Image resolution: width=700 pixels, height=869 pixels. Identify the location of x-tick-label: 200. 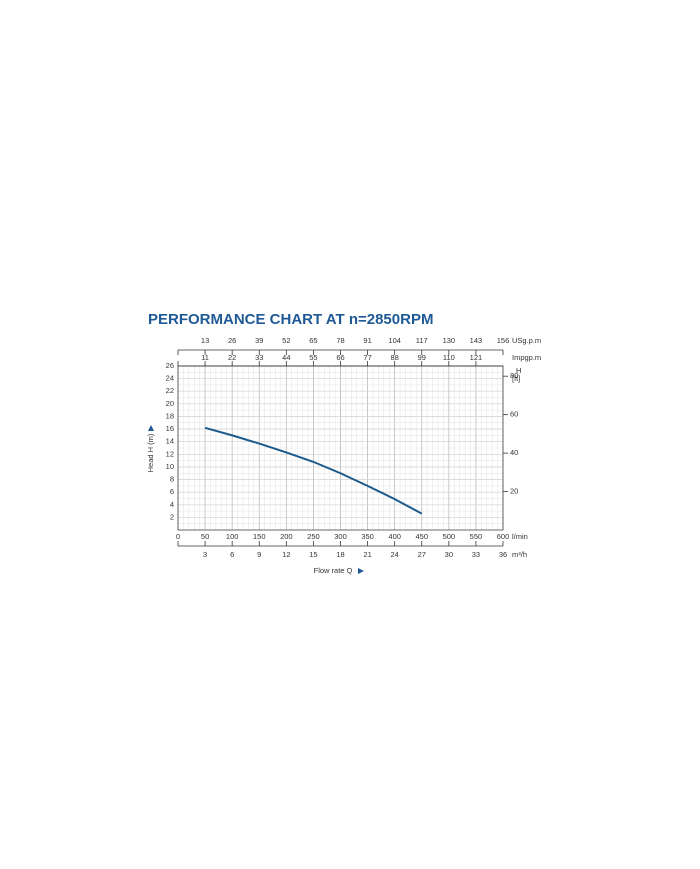
(286, 536).